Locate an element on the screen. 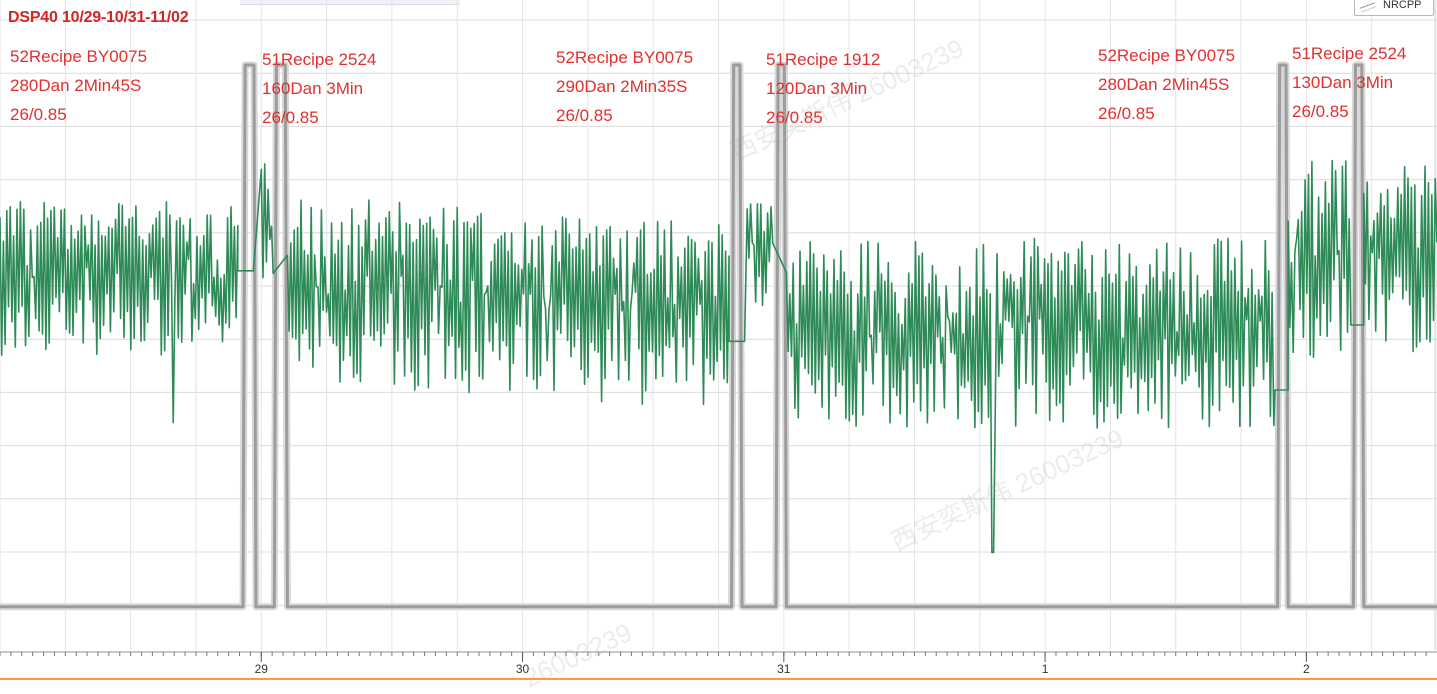  x-tick-label: 30 is located at coordinates (523, 669).